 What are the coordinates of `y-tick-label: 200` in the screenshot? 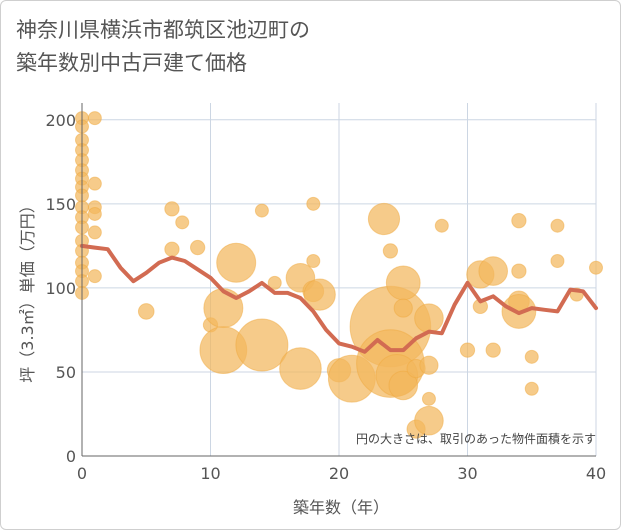 It's located at (60, 120).